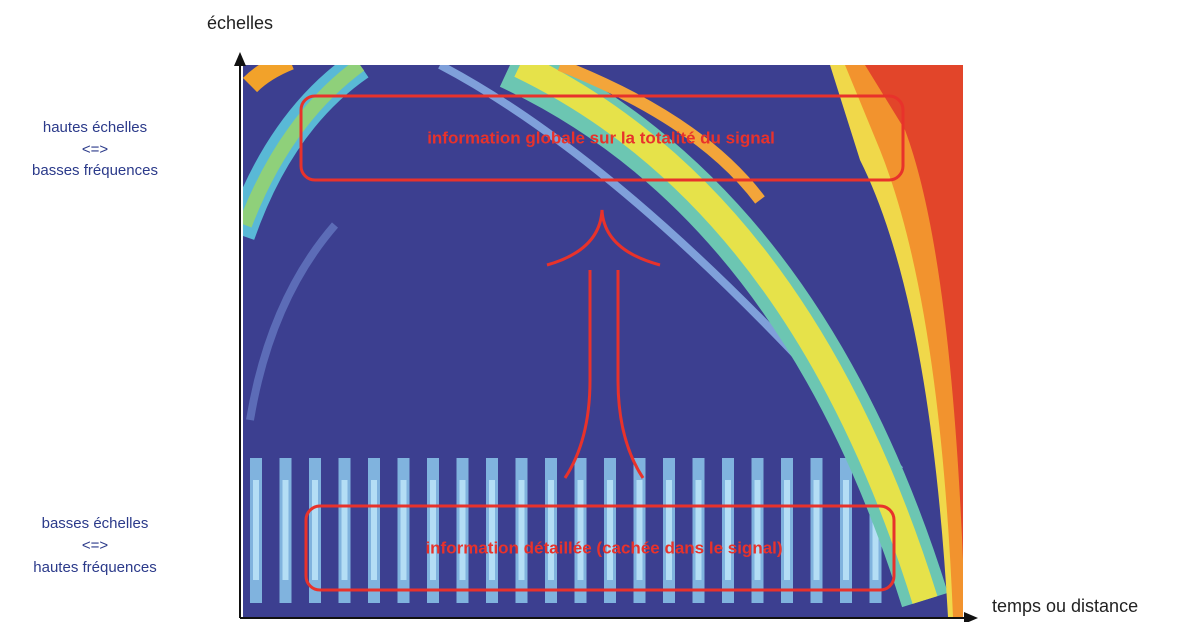  I want to click on side-label: basses échelles, so click(95, 523).